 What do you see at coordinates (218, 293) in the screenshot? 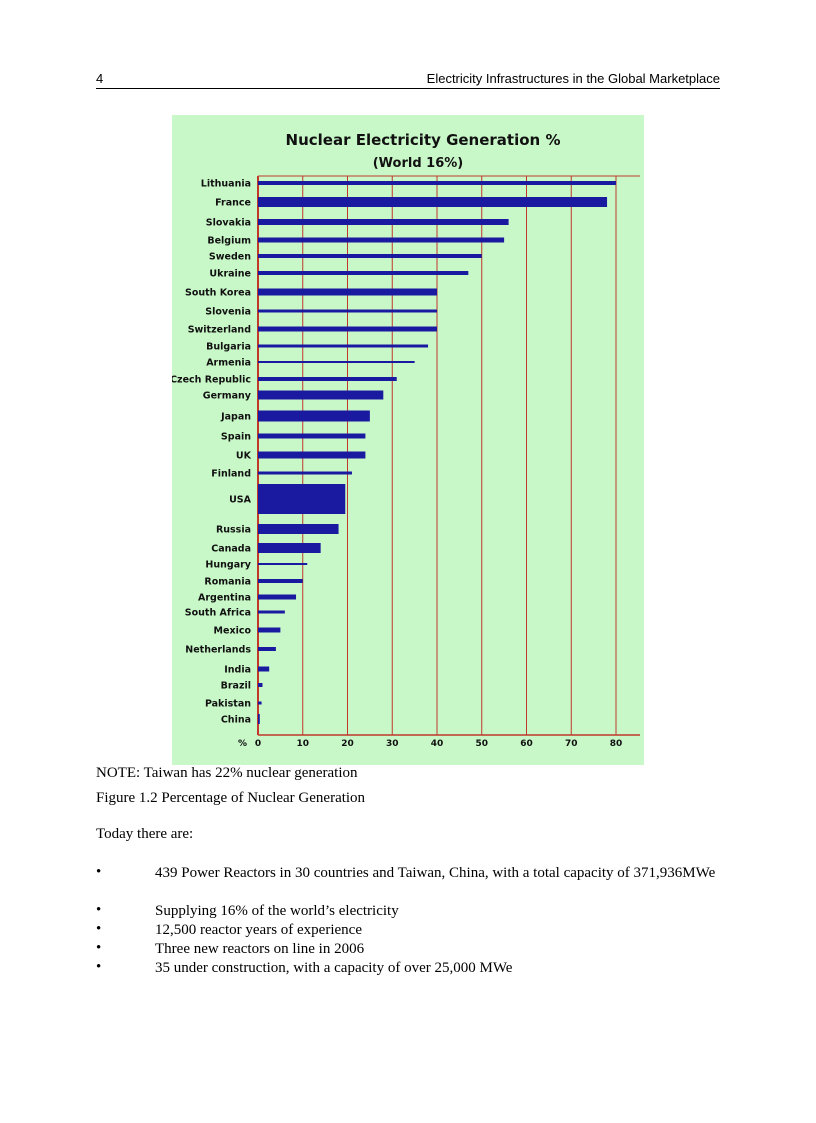
I see `category-label: South Korea` at bounding box center [218, 293].